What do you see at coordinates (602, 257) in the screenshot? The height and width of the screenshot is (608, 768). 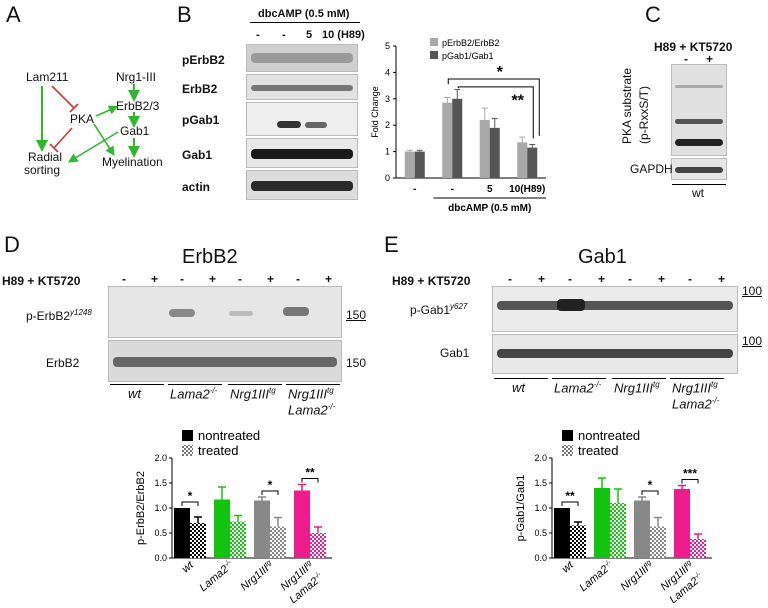 I see `e-title: Gab1` at bounding box center [602, 257].